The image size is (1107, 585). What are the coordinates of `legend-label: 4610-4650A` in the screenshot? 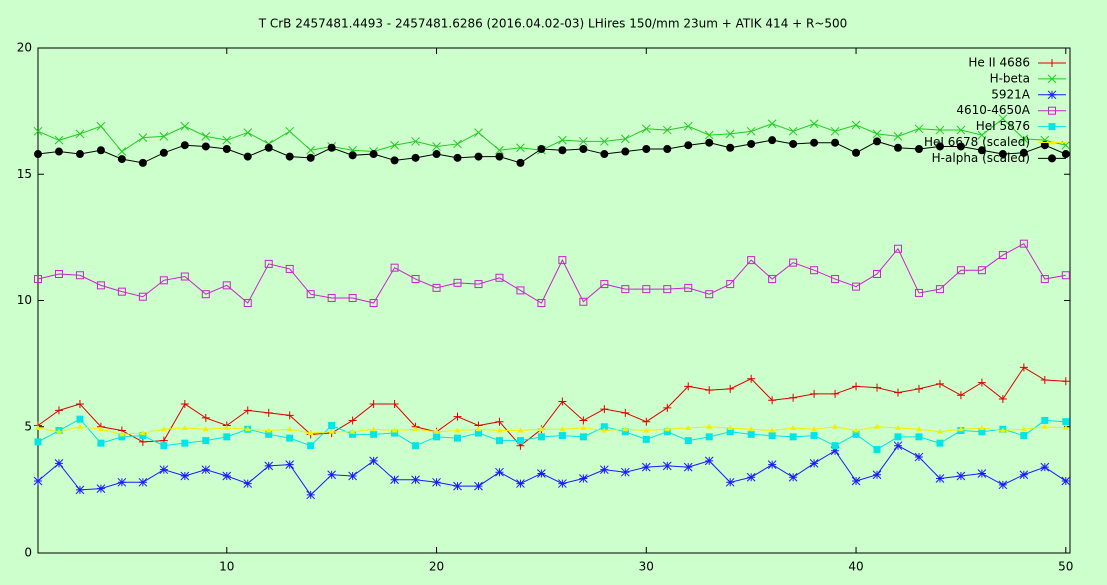 It's located at (993, 110).